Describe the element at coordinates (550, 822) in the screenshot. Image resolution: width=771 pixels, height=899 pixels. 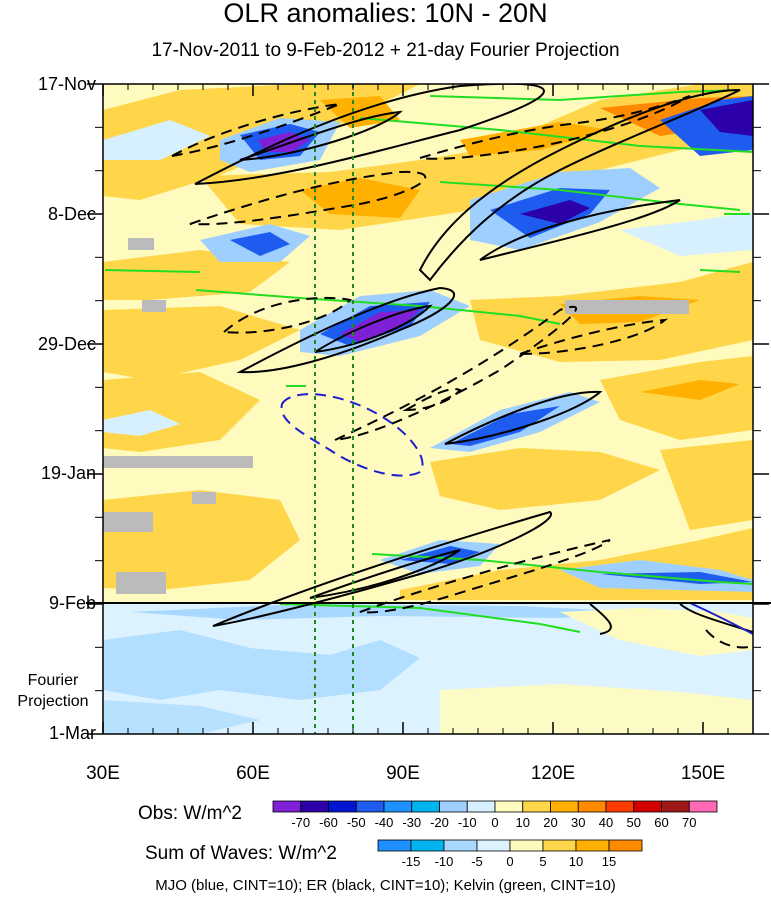
I see `colorbar-label: 20` at that location.